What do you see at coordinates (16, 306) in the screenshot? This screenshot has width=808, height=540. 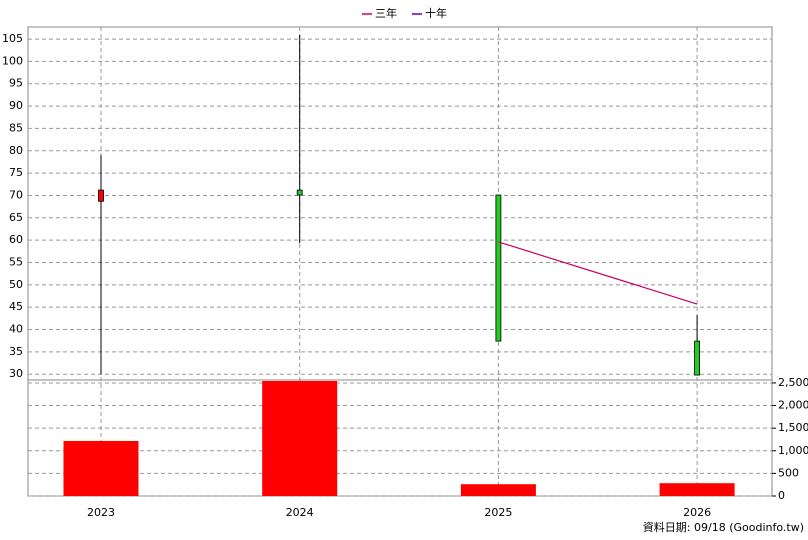 I see `y-tick-label: 45` at bounding box center [16, 306].